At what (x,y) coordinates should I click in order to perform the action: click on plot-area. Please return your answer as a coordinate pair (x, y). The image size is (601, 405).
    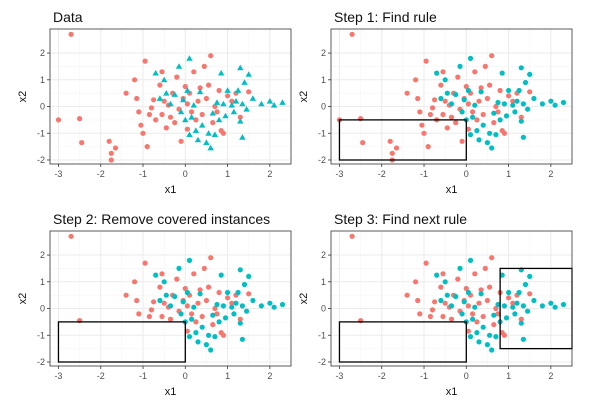
    Looking at the image, I should click on (170, 298).